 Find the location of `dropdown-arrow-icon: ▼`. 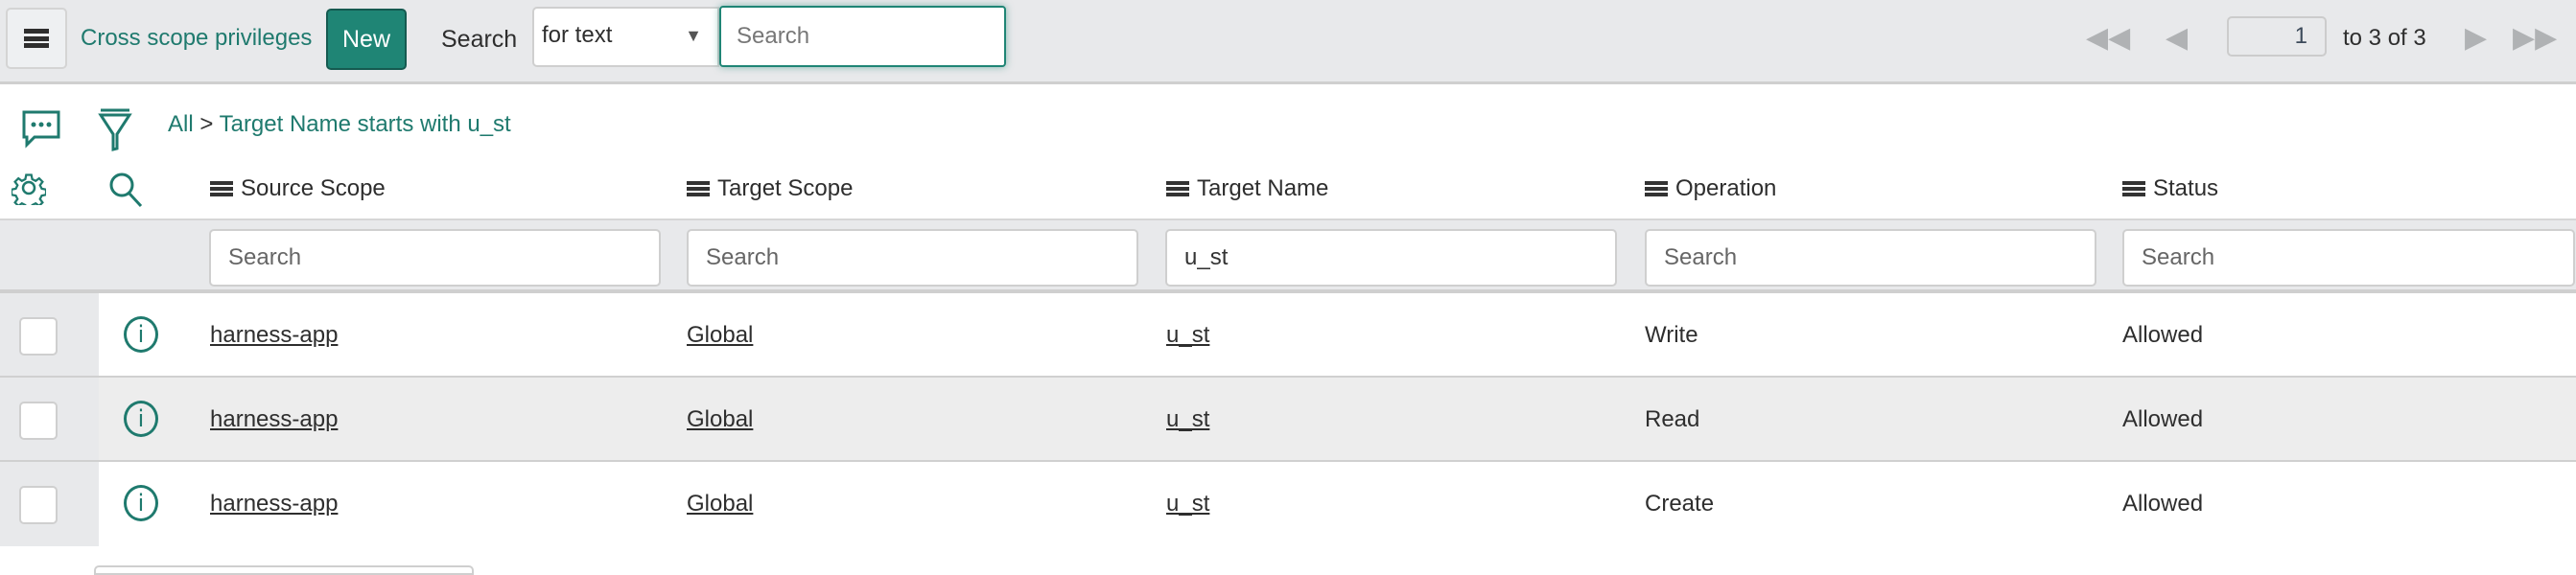

dropdown-arrow-icon: ▼ is located at coordinates (693, 35).